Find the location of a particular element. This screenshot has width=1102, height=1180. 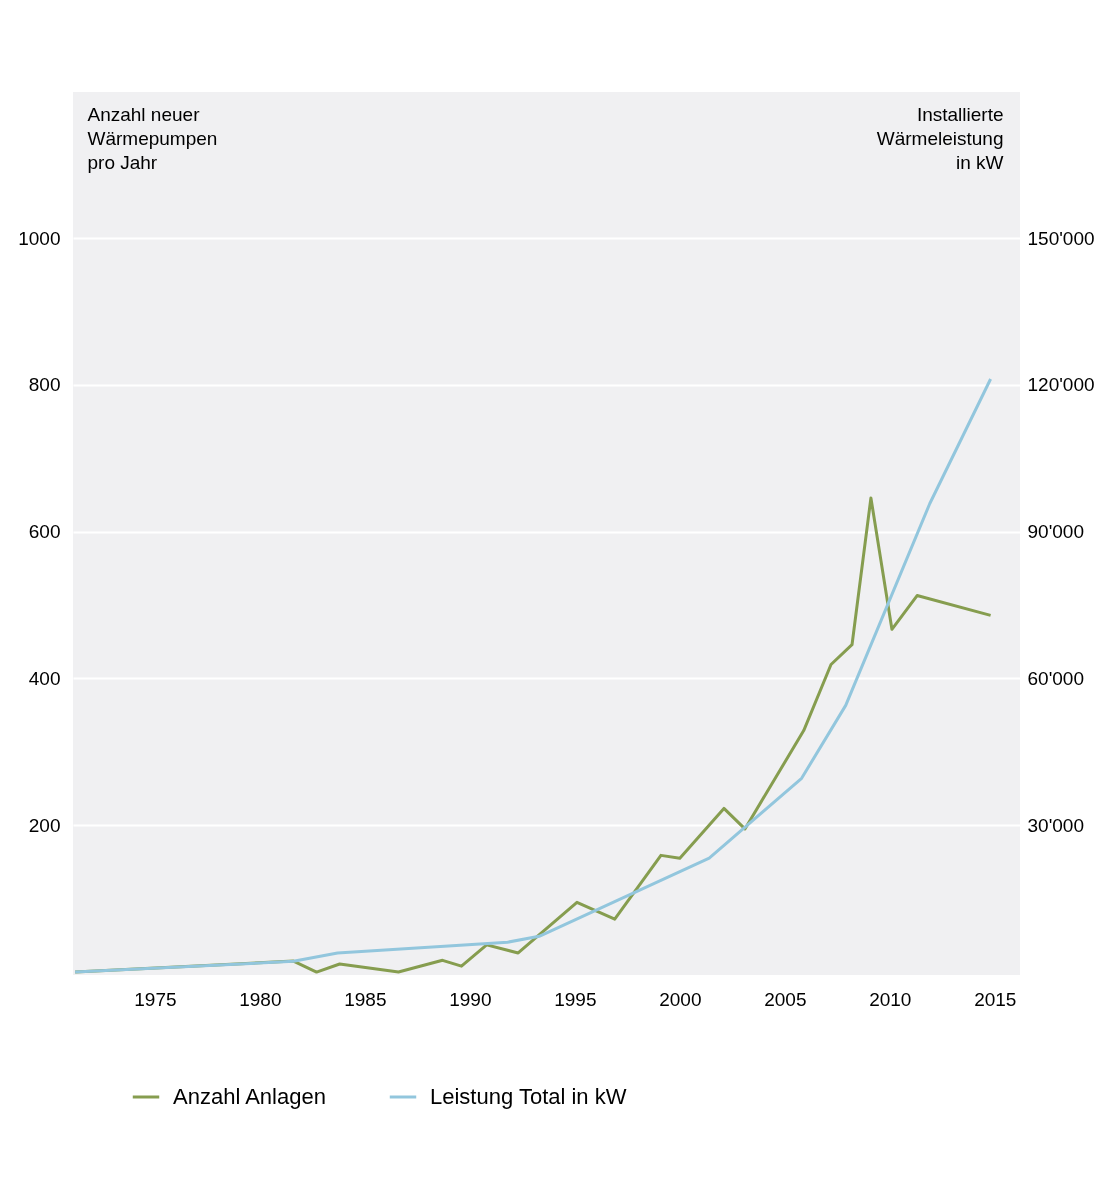

y-axis-title: Anzahl neuer Wärmepumpen pro Jahr is located at coordinates (152, 138).